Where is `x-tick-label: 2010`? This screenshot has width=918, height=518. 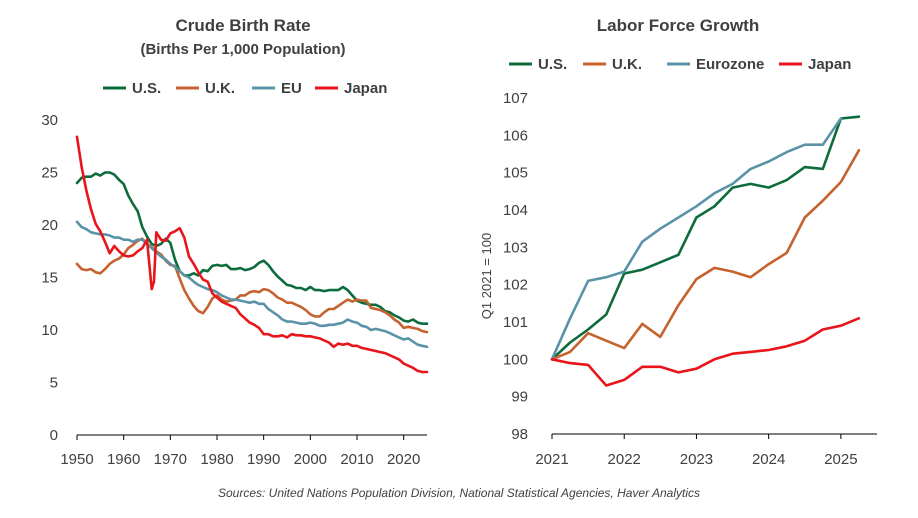 x-tick-label: 2010 is located at coordinates (356, 459).